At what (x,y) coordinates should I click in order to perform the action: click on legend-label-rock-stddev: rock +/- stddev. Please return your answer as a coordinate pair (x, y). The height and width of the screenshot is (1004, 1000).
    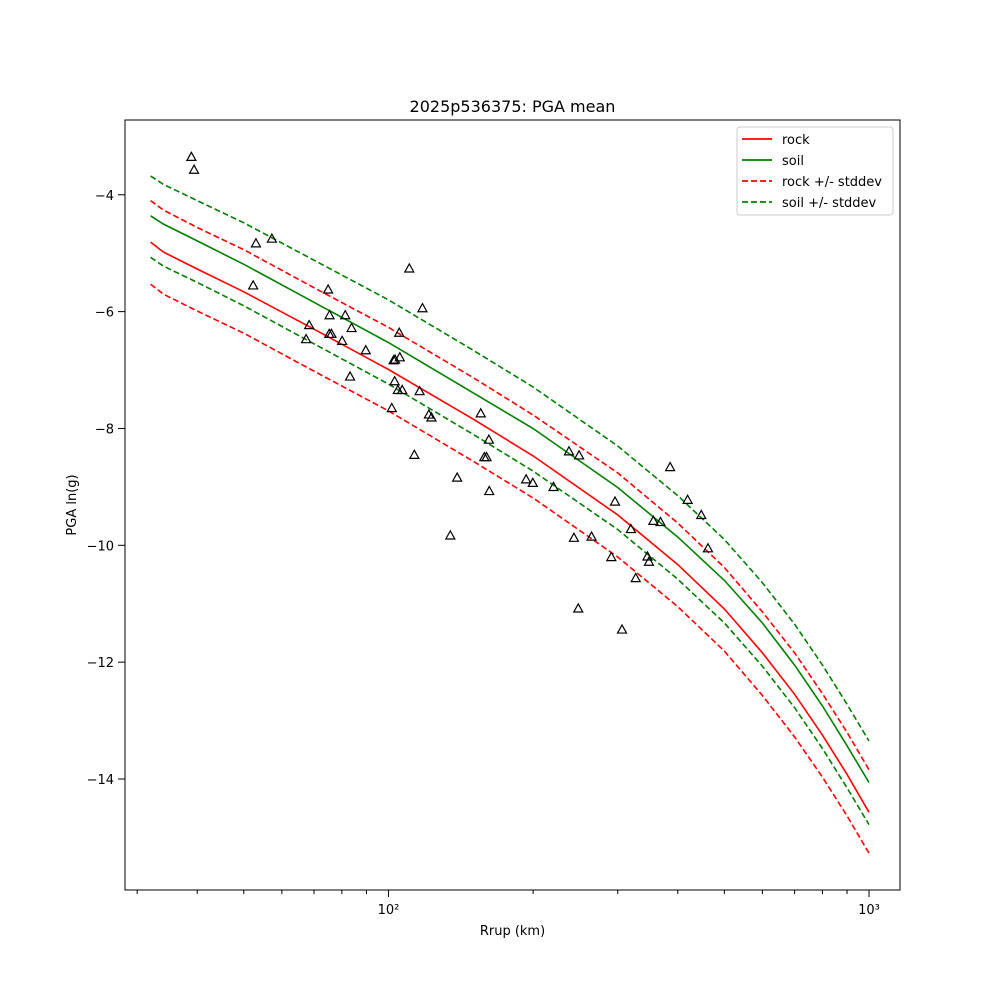
    Looking at the image, I should click on (832, 182).